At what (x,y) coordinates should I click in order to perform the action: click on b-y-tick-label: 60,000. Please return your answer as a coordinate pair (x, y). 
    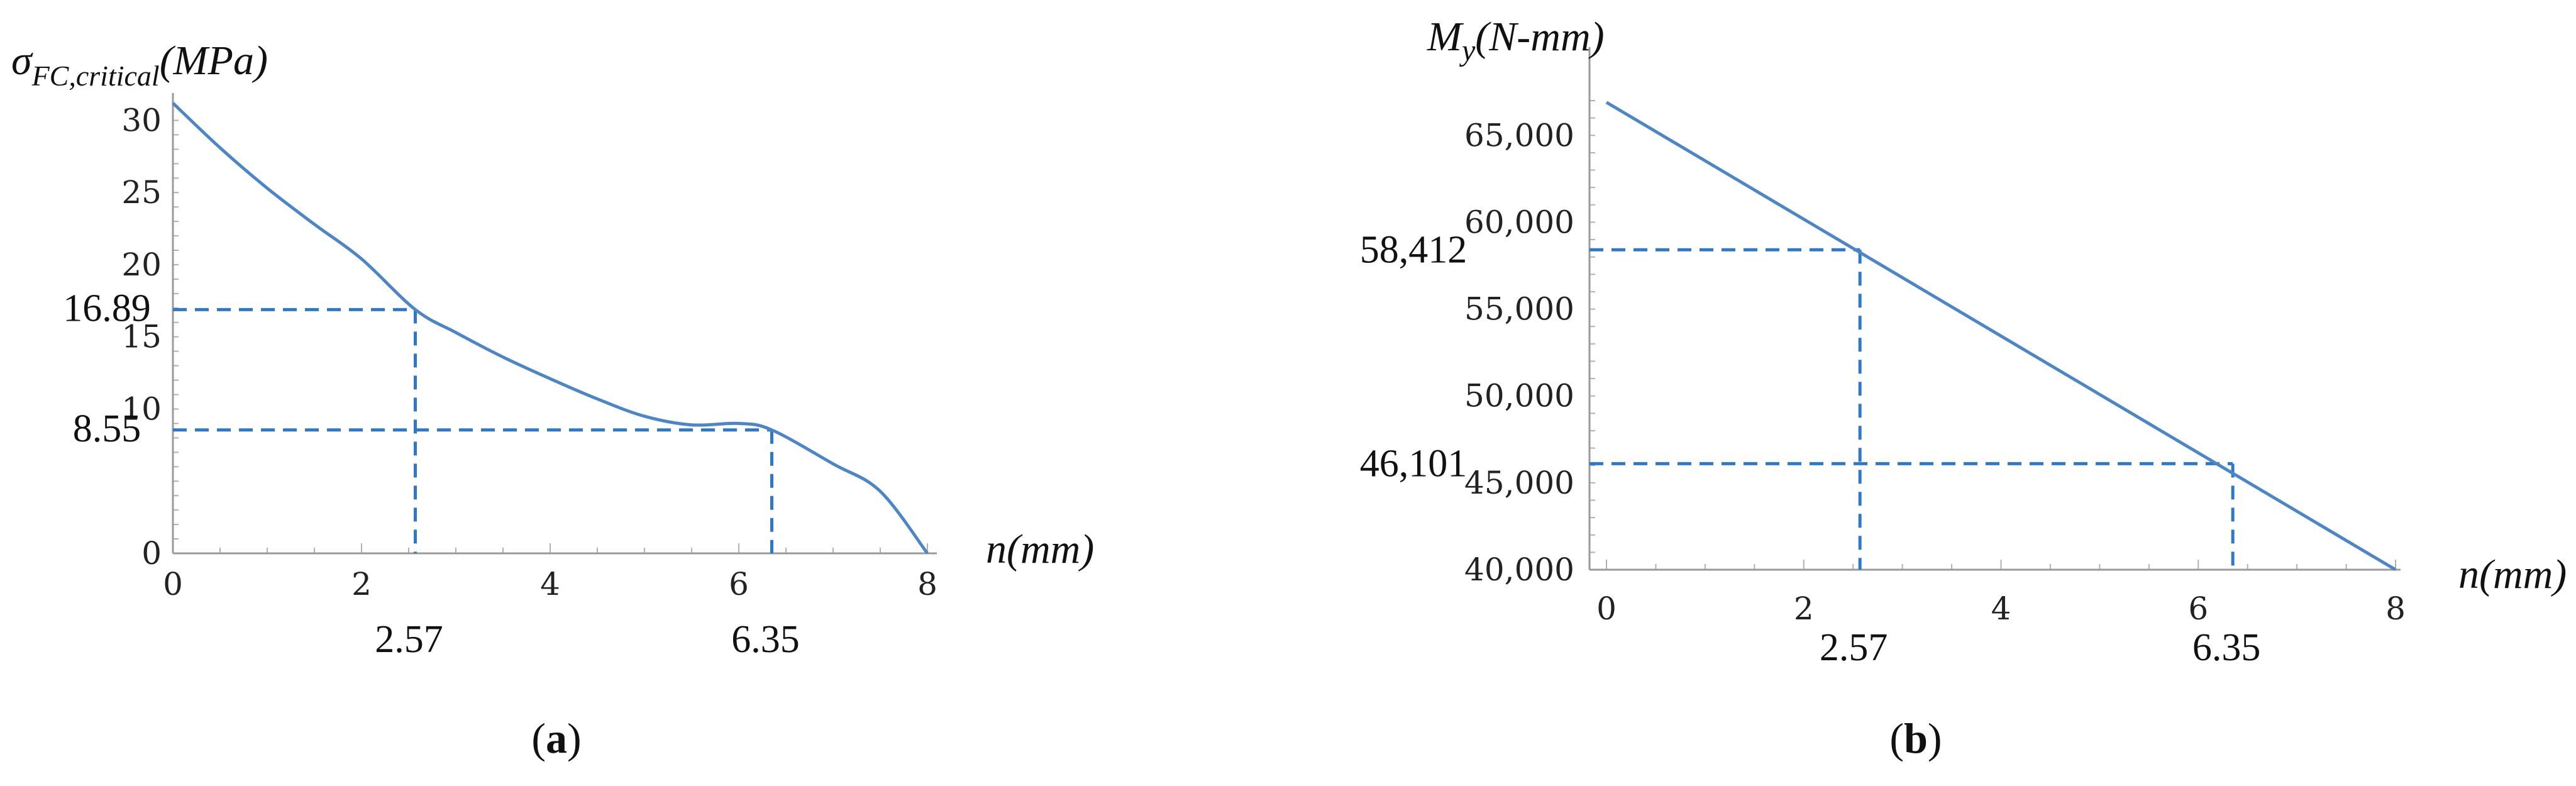
    Looking at the image, I should click on (1519, 222).